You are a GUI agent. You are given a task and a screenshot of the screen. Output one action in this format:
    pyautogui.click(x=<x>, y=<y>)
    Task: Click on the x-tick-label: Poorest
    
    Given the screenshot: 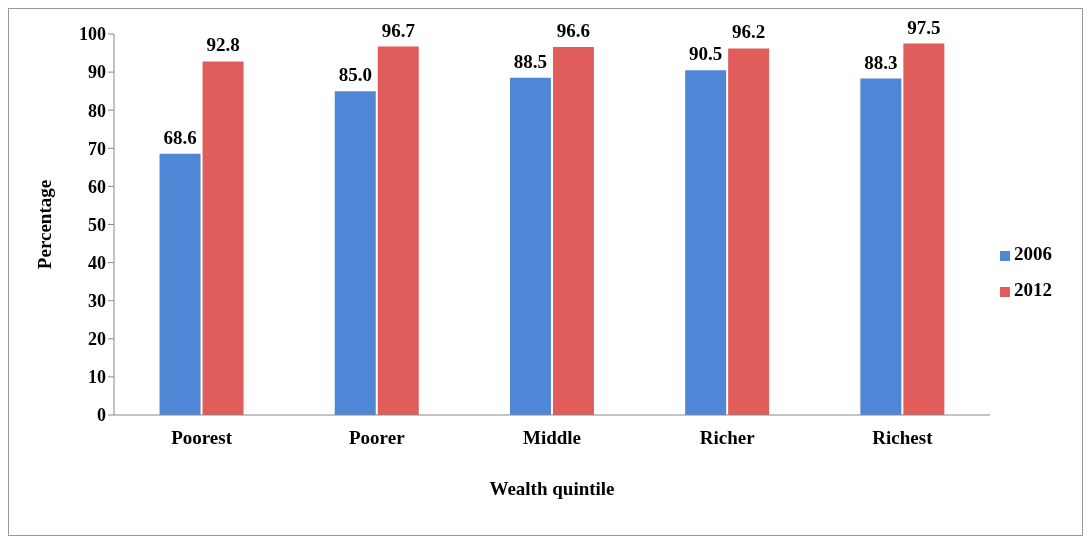 What is the action you would take?
    pyautogui.click(x=202, y=438)
    